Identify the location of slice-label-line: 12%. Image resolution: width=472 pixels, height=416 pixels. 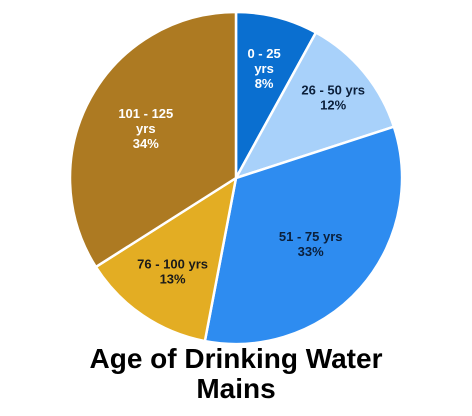
(333, 105).